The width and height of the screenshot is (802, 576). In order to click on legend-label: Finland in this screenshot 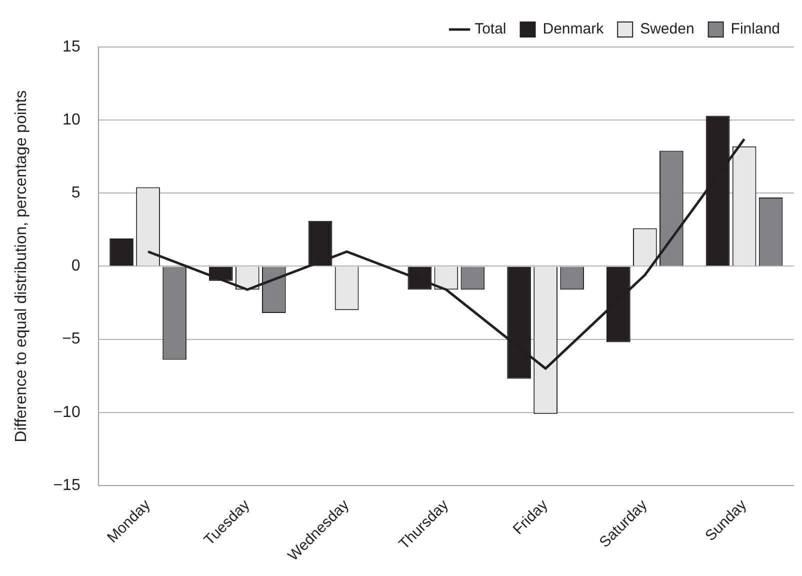, I will do `click(755, 29)`.